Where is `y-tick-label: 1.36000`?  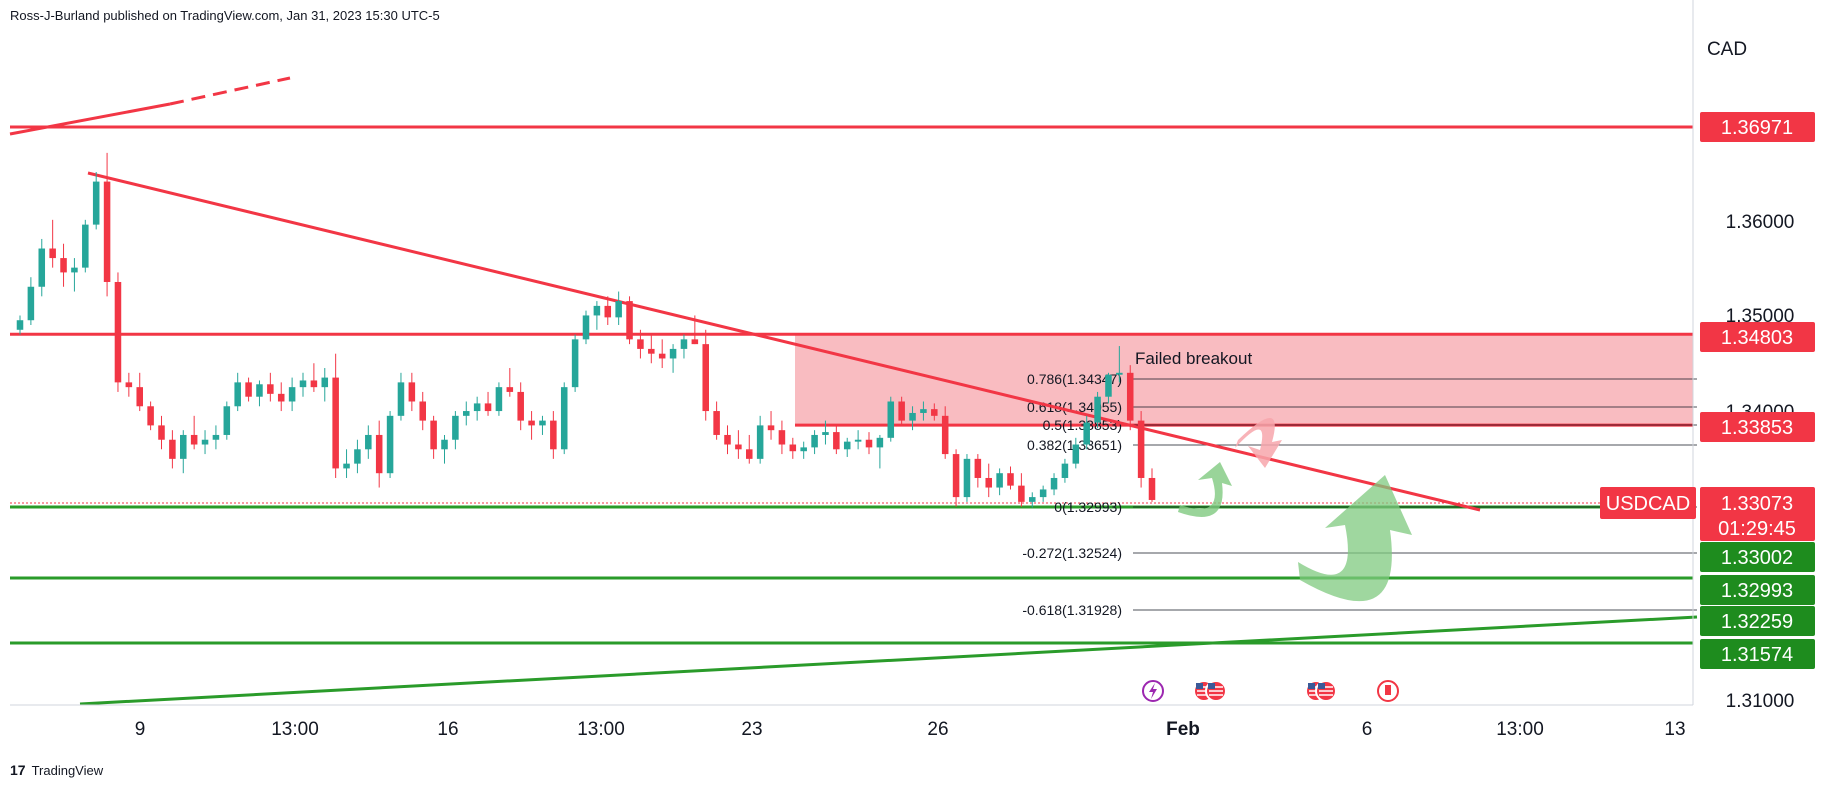
y-tick-label: 1.36000 is located at coordinates (1760, 222).